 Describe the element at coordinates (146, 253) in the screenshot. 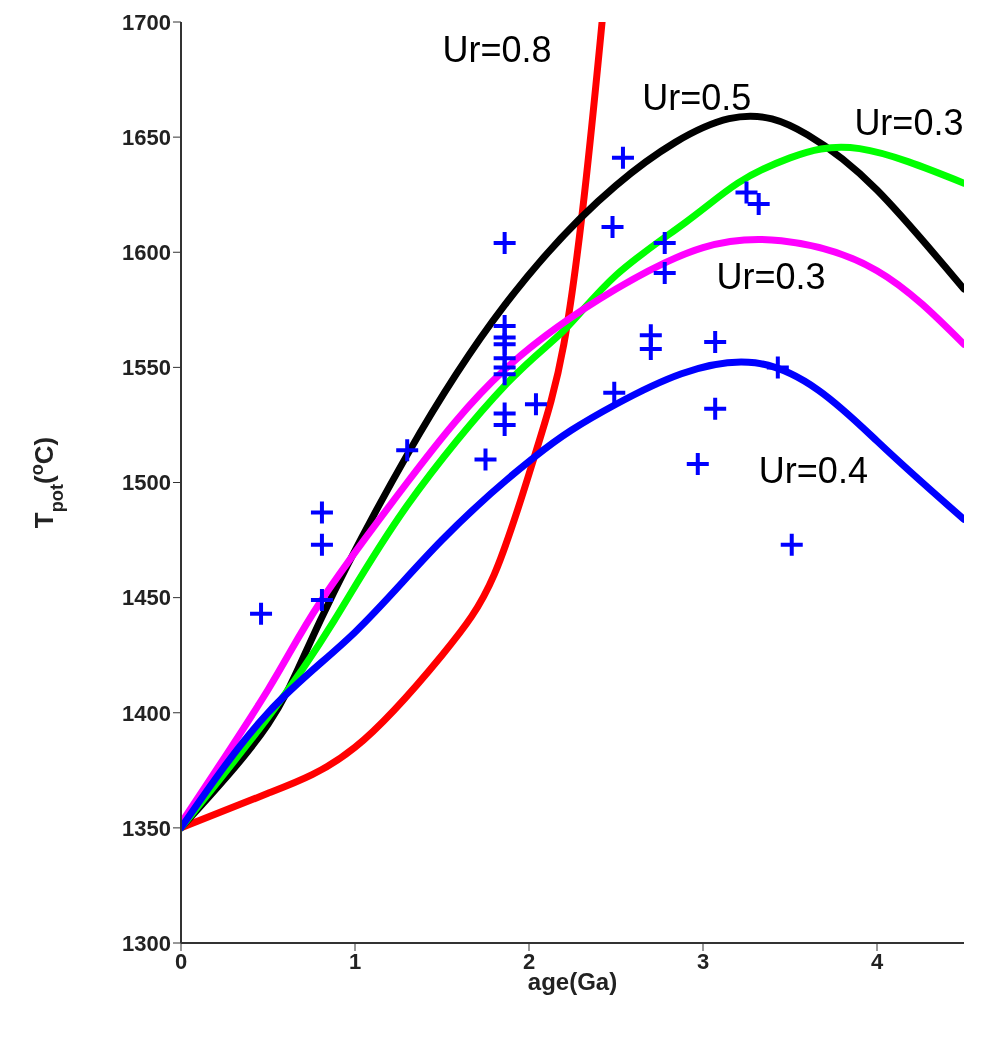

I see `y-tick-label: 1600` at that location.